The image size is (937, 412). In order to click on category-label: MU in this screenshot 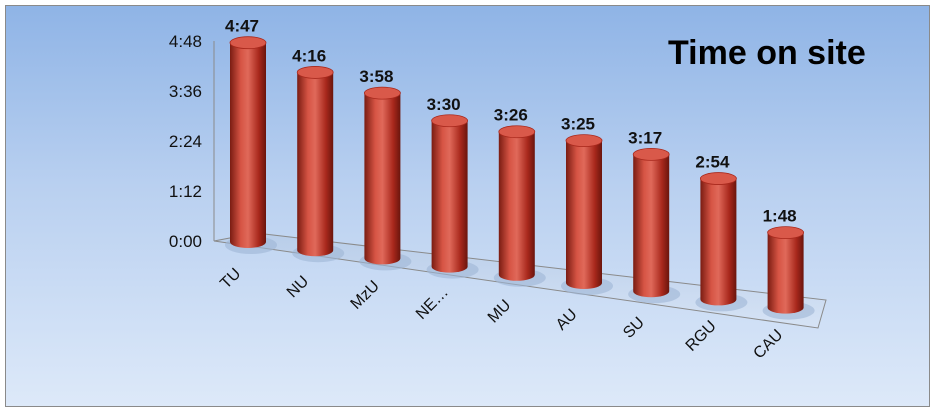, I will do `click(500, 312)`.